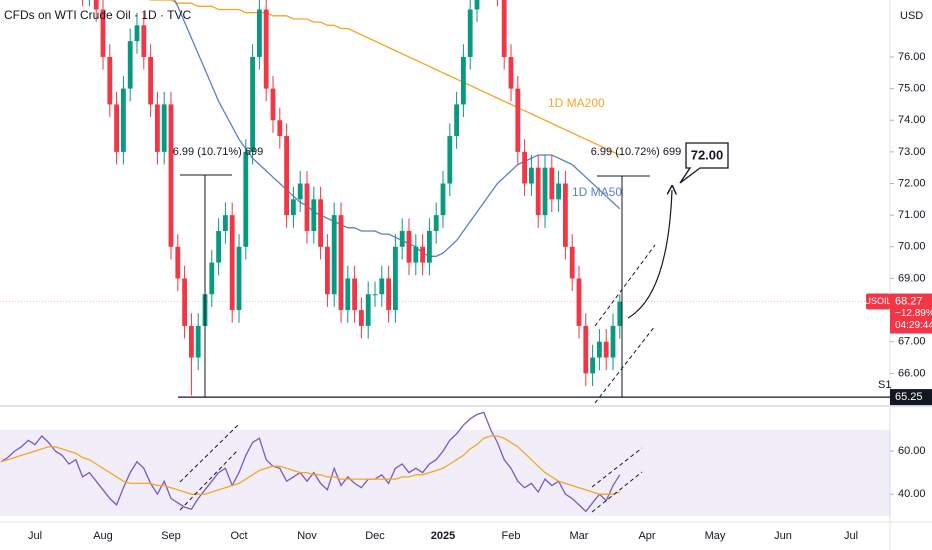 The image size is (932, 550). I want to click on price-change-label: −12.89%, so click(913, 313).